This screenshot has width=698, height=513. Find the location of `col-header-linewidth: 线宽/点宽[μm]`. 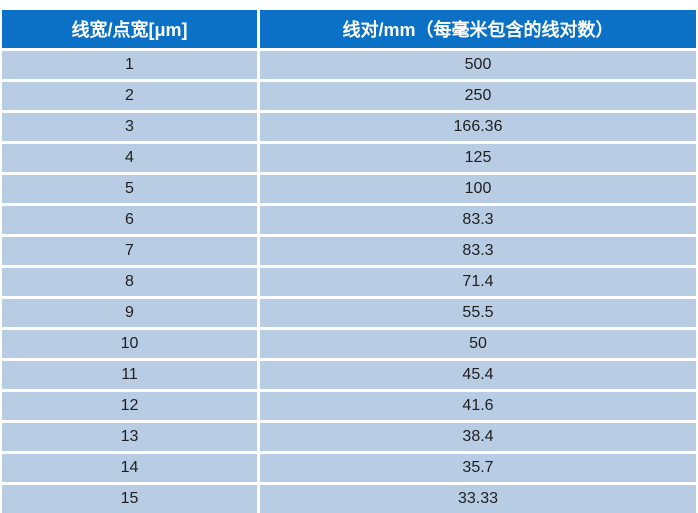

col-header-linewidth: 线宽/点宽[μm] is located at coordinates (131, 29).